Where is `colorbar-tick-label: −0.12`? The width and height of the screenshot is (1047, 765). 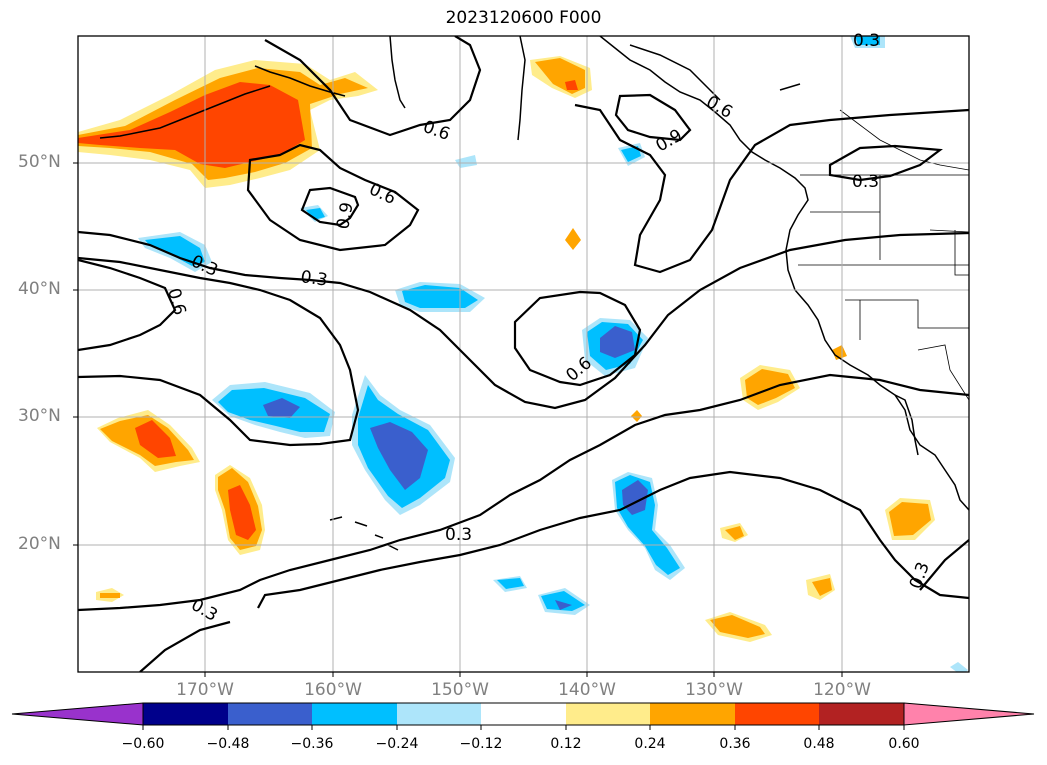
colorbar-tick-label: −0.12 is located at coordinates (481, 744).